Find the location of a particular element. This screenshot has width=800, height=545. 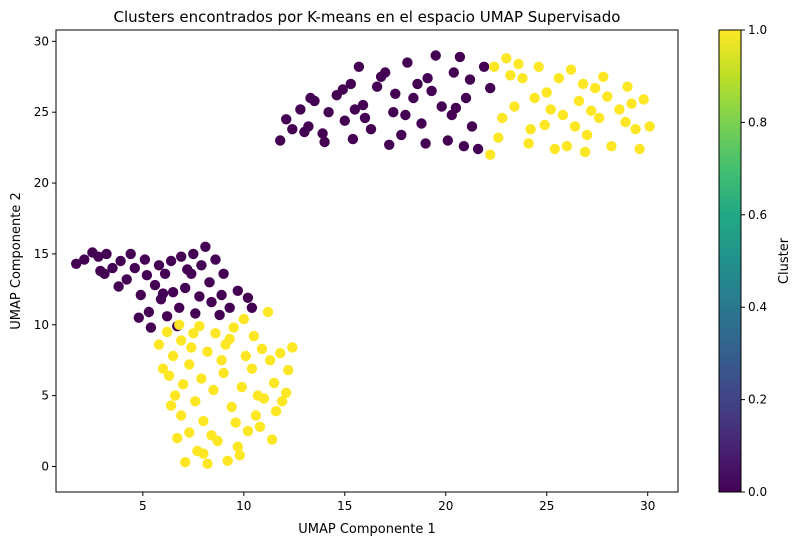

colorbar-tick-label: 0.4 is located at coordinates (757, 307).